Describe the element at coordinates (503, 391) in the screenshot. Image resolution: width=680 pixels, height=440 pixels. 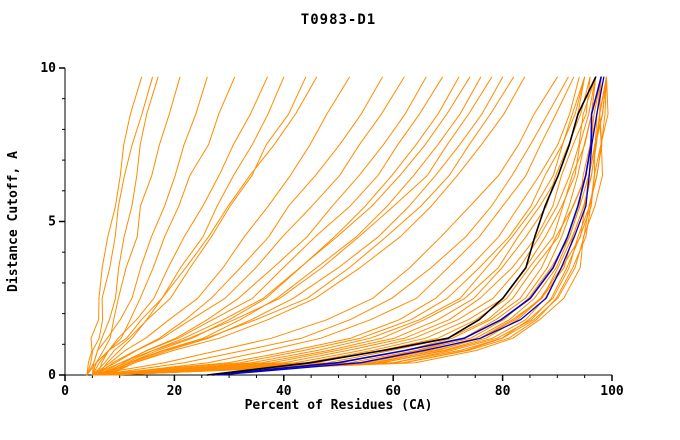
I see `x-tick-label: 80` at that location.